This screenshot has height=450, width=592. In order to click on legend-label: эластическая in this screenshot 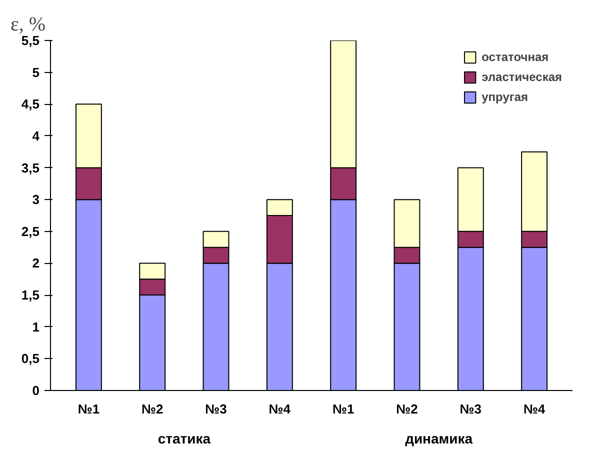, I will do `click(522, 77)`.